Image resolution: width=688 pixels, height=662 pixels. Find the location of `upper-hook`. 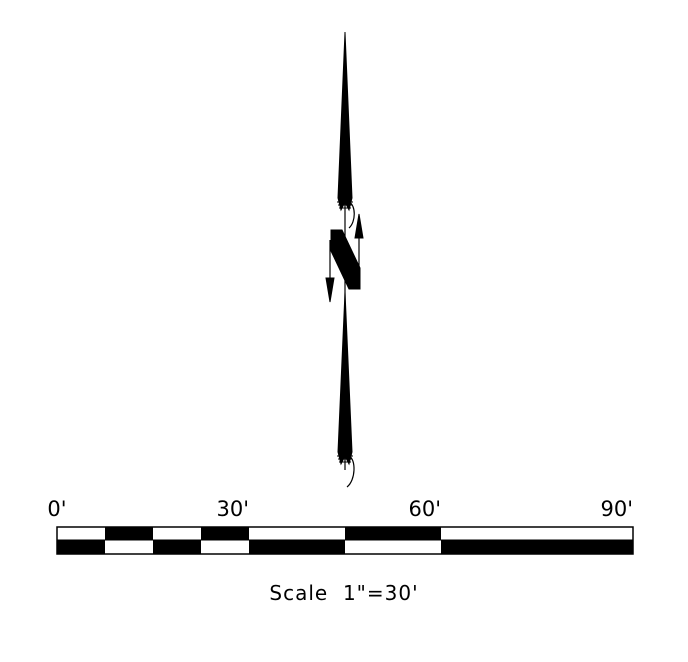

upper-hook is located at coordinates (351, 215).